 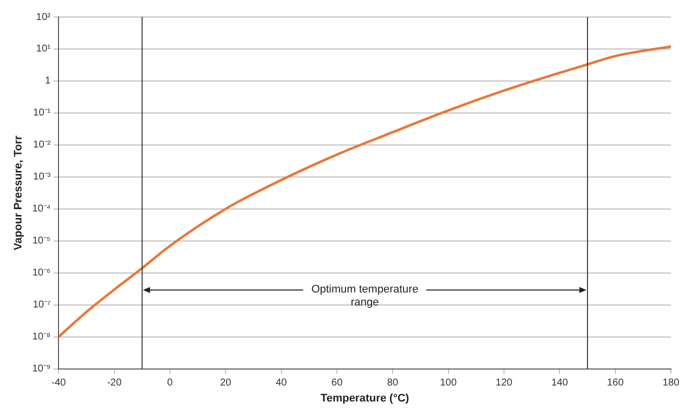 I want to click on x-tick-label: 40, so click(x=282, y=383).